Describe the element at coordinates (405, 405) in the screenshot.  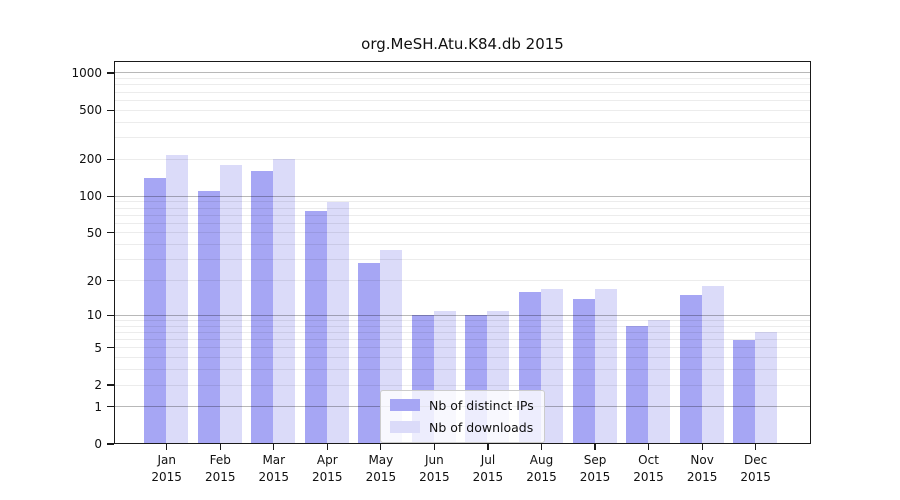
I see `legend-swatch-distinct-ips` at that location.